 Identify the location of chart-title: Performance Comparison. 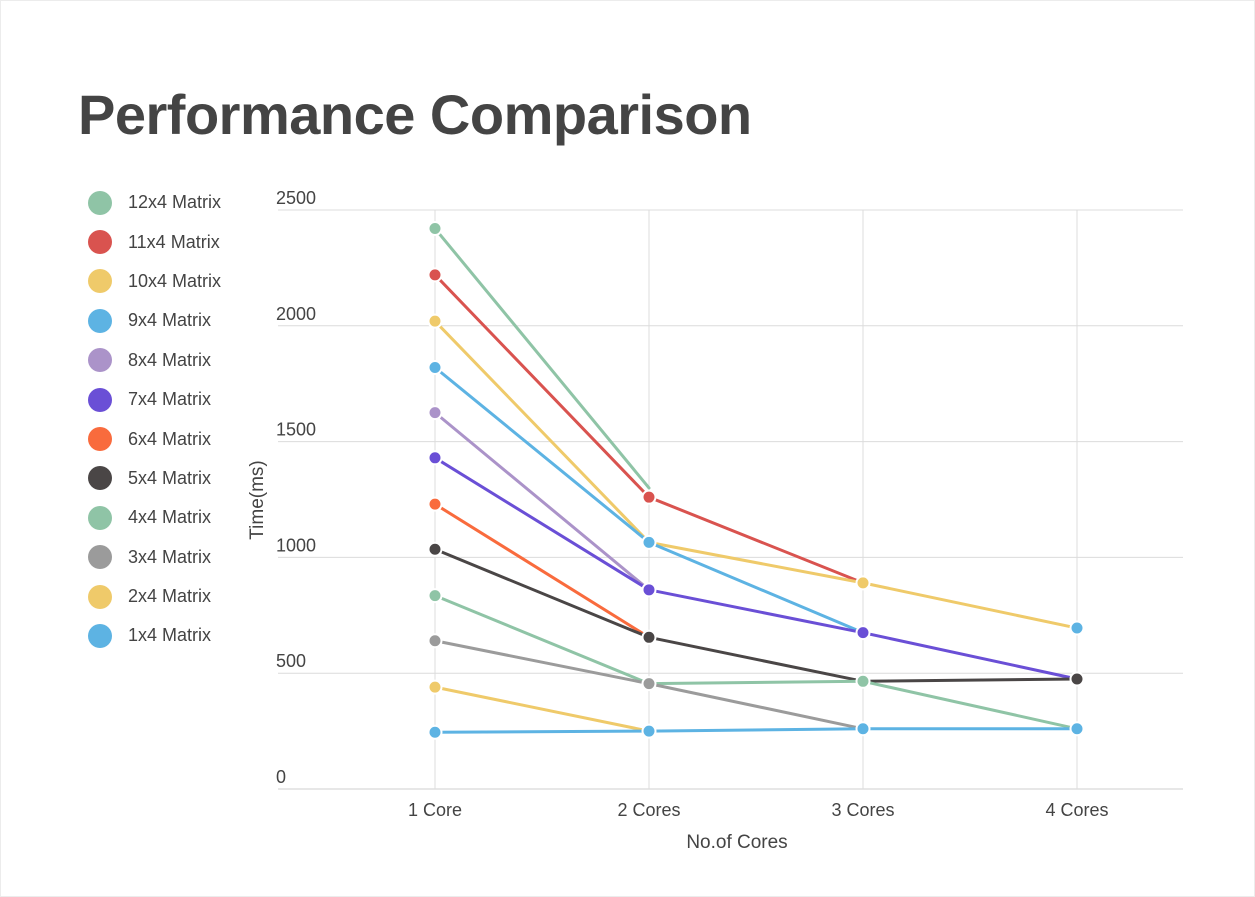
(415, 114).